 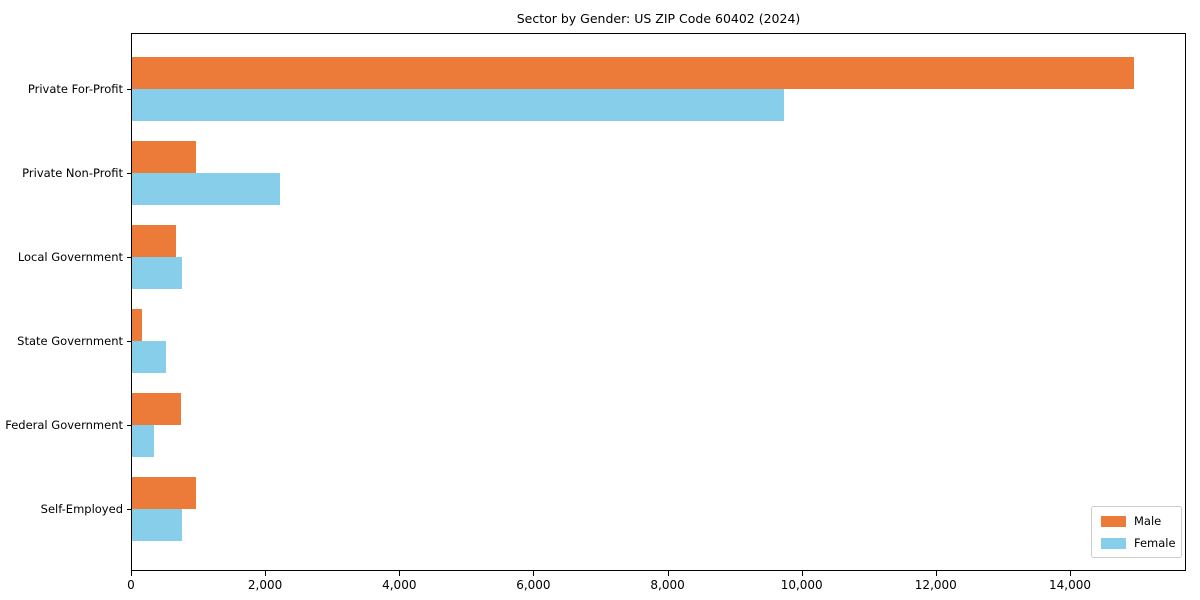 I want to click on legend-item-female: Female, so click(x=1138, y=543).